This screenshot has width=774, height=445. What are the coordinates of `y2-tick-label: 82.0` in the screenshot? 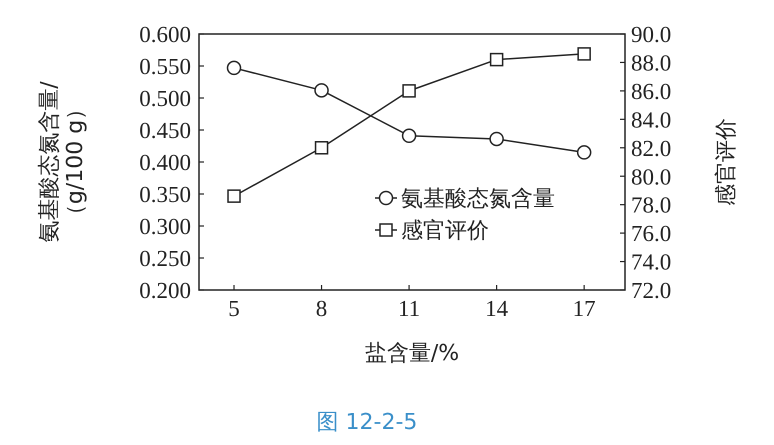 It's located at (651, 148).